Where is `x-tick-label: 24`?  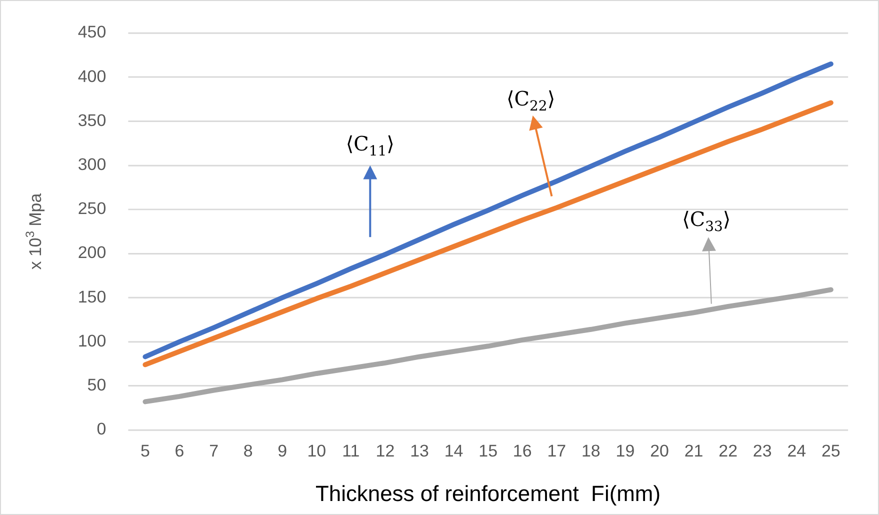
x-tick-label: 24 is located at coordinates (796, 451).